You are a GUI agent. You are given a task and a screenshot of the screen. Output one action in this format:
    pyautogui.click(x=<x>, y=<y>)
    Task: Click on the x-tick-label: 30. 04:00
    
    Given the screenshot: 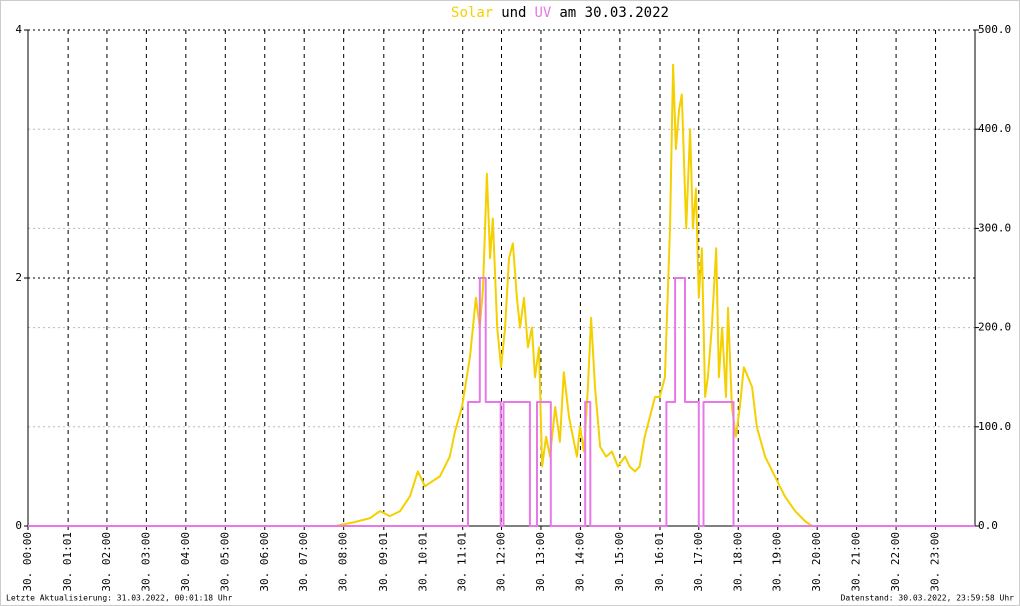 What is the action you would take?
    pyautogui.click(x=185, y=562)
    